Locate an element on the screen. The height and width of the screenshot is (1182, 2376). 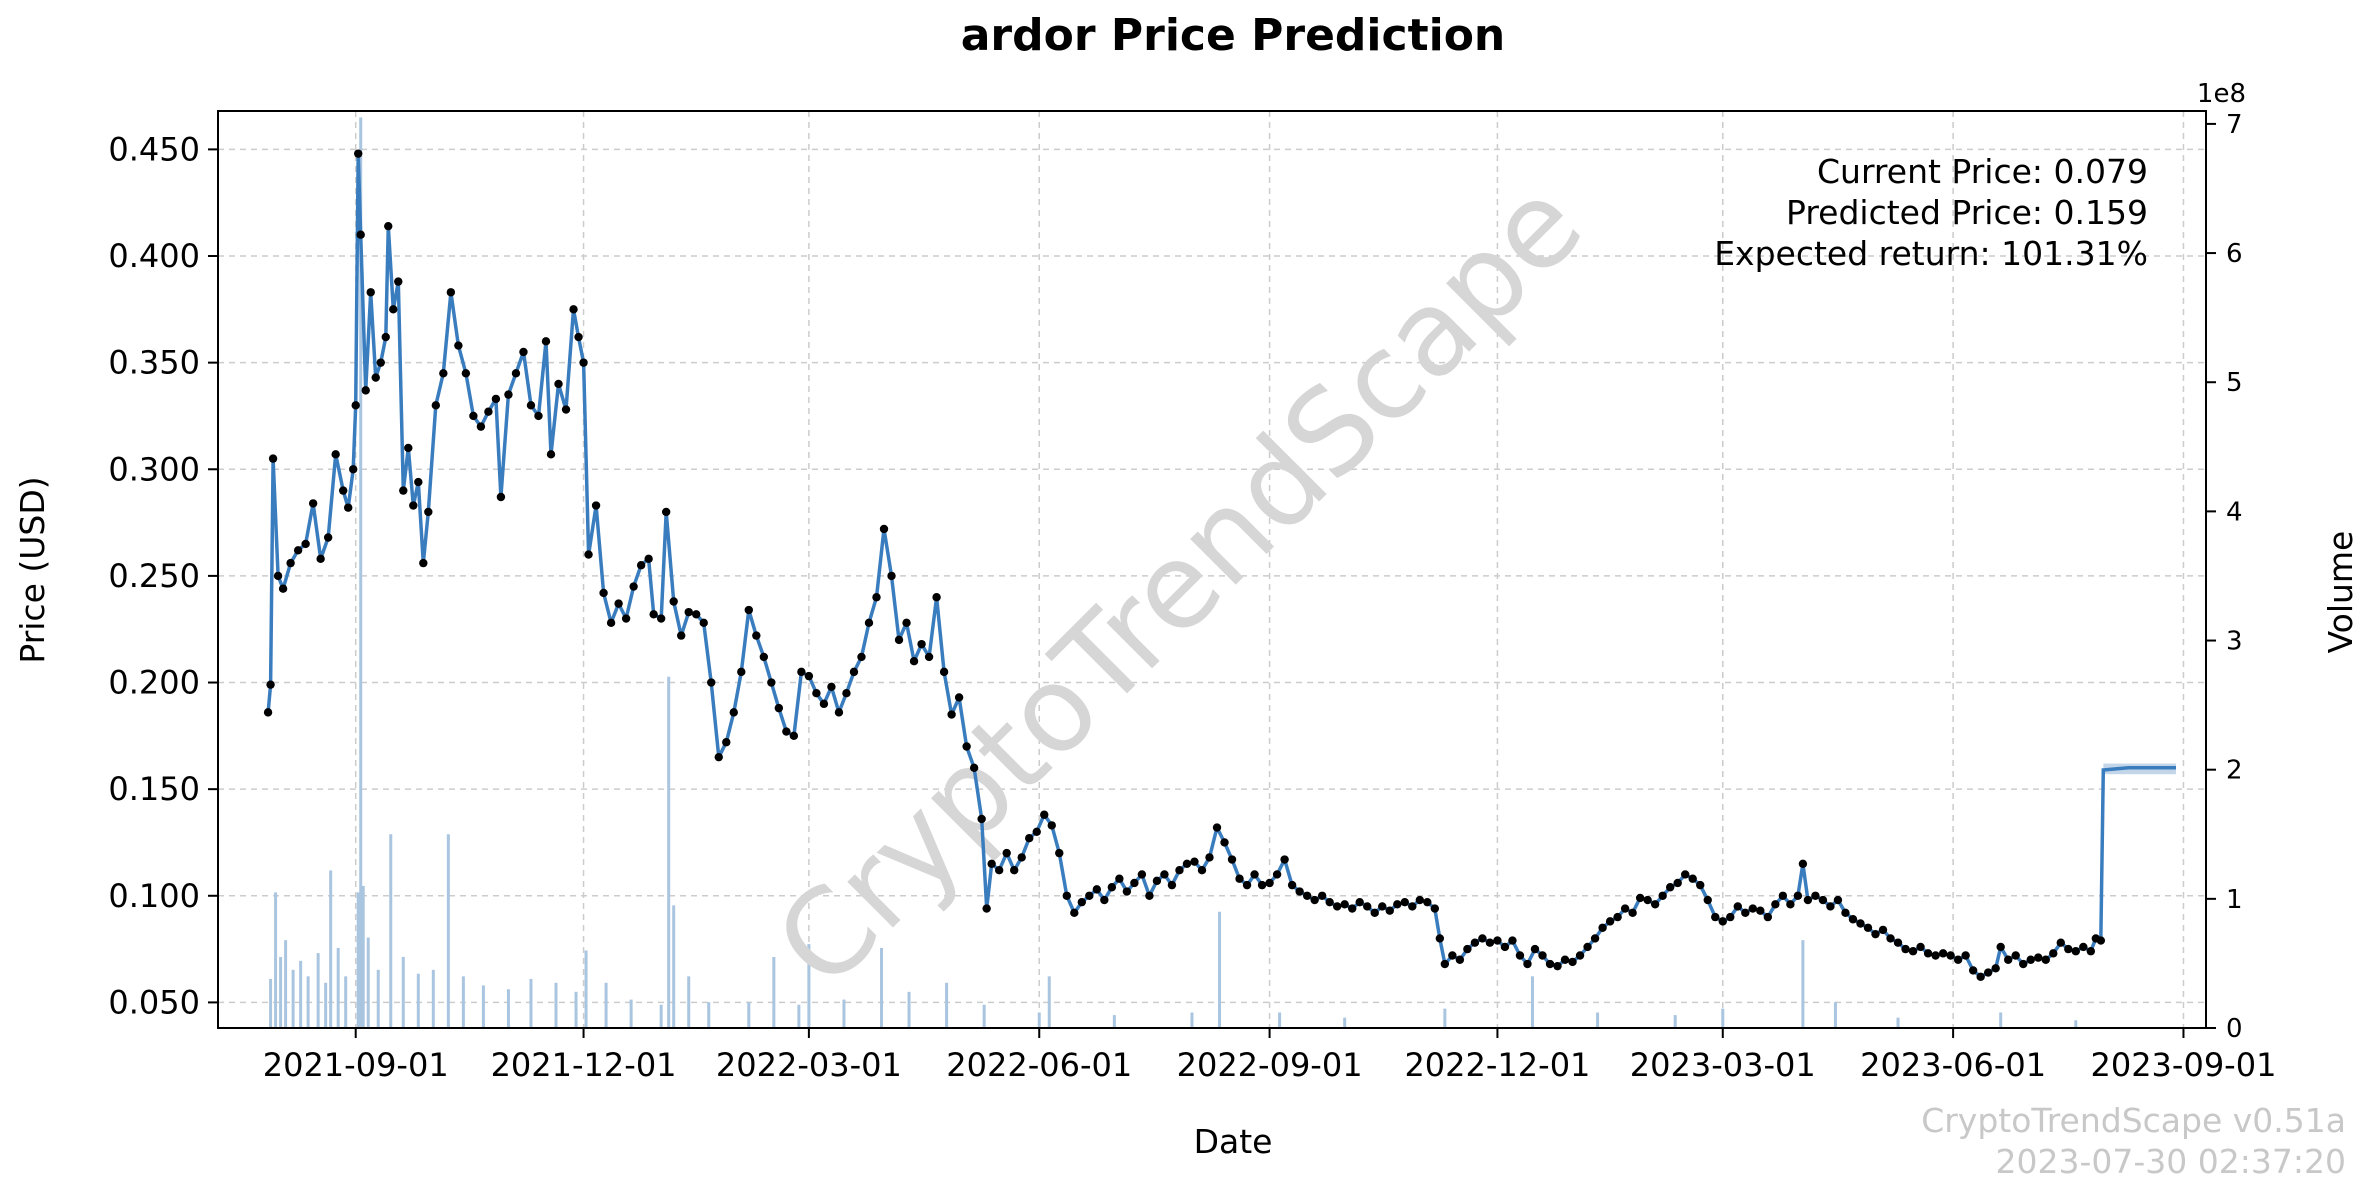
y-tick-label: 0.150 is located at coordinates (154, 789).